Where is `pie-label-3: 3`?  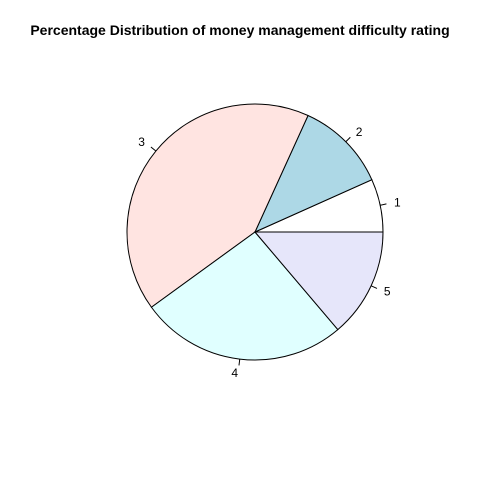 pie-label-3: 3 is located at coordinates (141, 142).